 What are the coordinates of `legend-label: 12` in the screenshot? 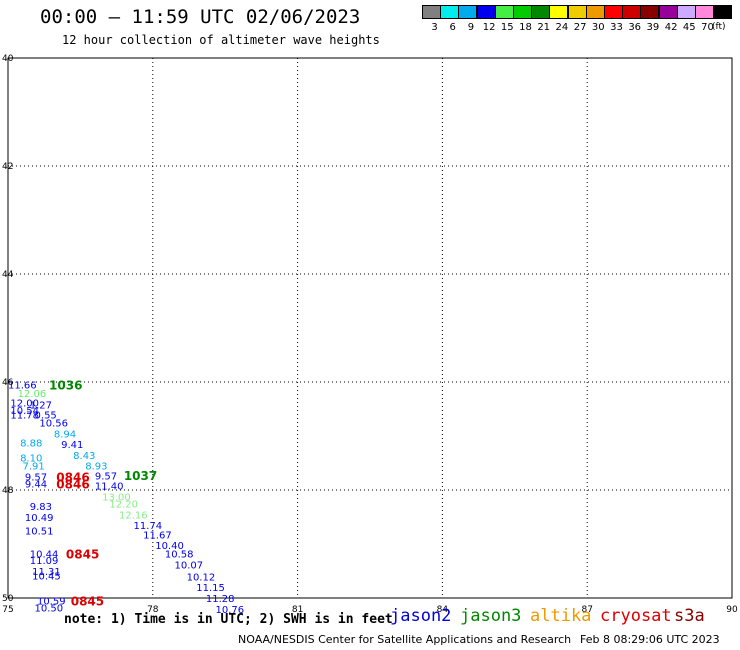 It's located at (489, 27).